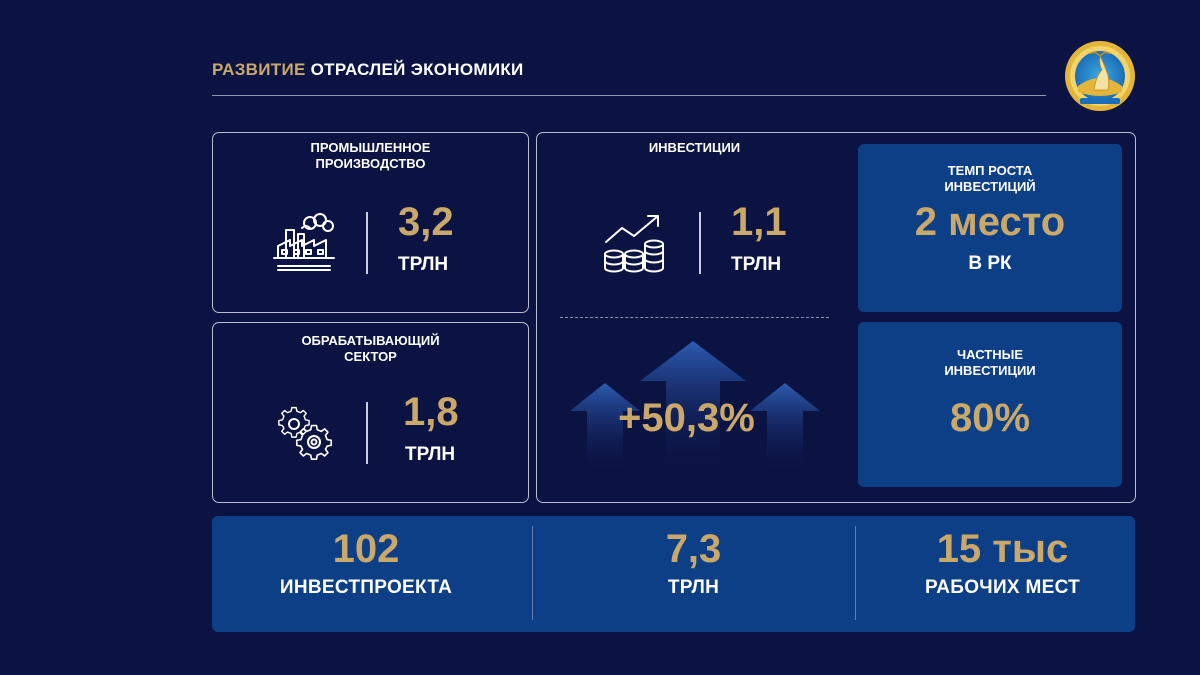  What do you see at coordinates (634, 244) in the screenshot?
I see `growth-coins-icon` at bounding box center [634, 244].